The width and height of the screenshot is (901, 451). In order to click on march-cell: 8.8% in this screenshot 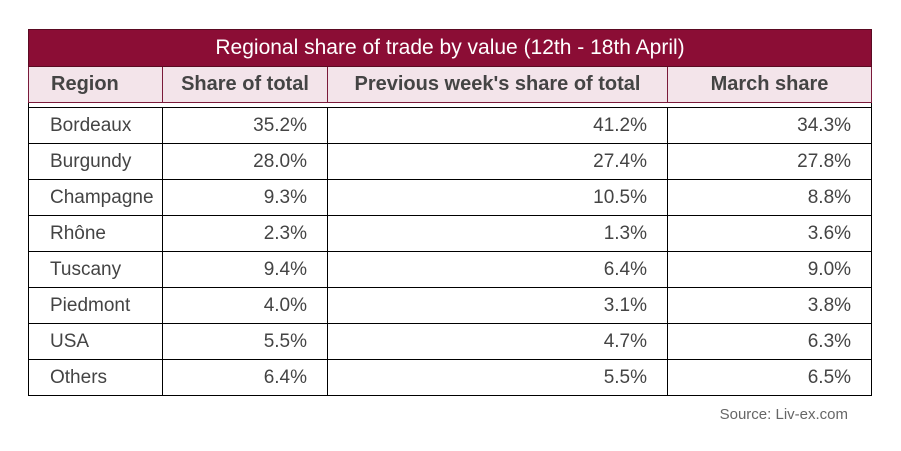, I will do `click(769, 197)`.